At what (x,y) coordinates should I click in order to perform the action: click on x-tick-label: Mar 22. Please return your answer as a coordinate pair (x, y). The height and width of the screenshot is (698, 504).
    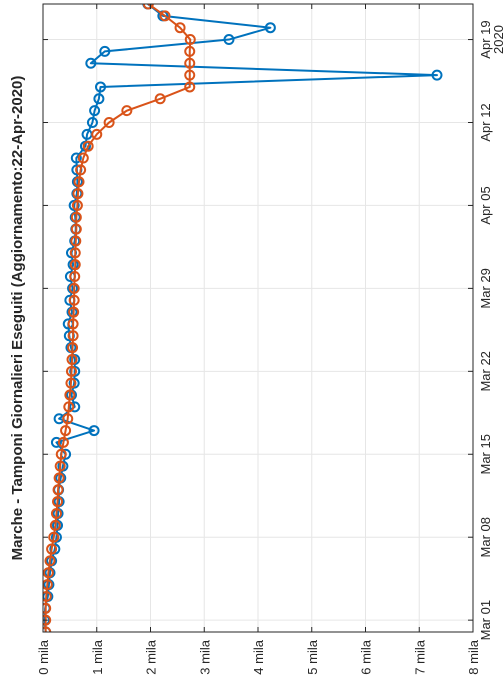
    Looking at the image, I should click on (485, 371).